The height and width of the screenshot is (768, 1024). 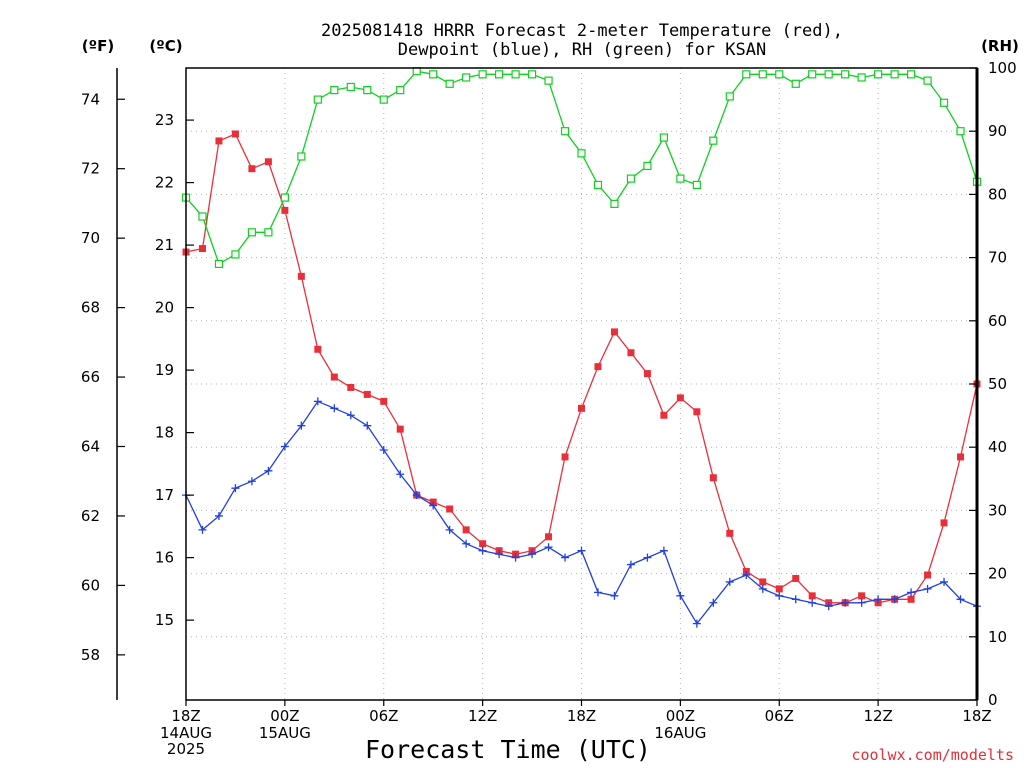 I want to click on rh-tick-label: 40, so click(x=997, y=447).